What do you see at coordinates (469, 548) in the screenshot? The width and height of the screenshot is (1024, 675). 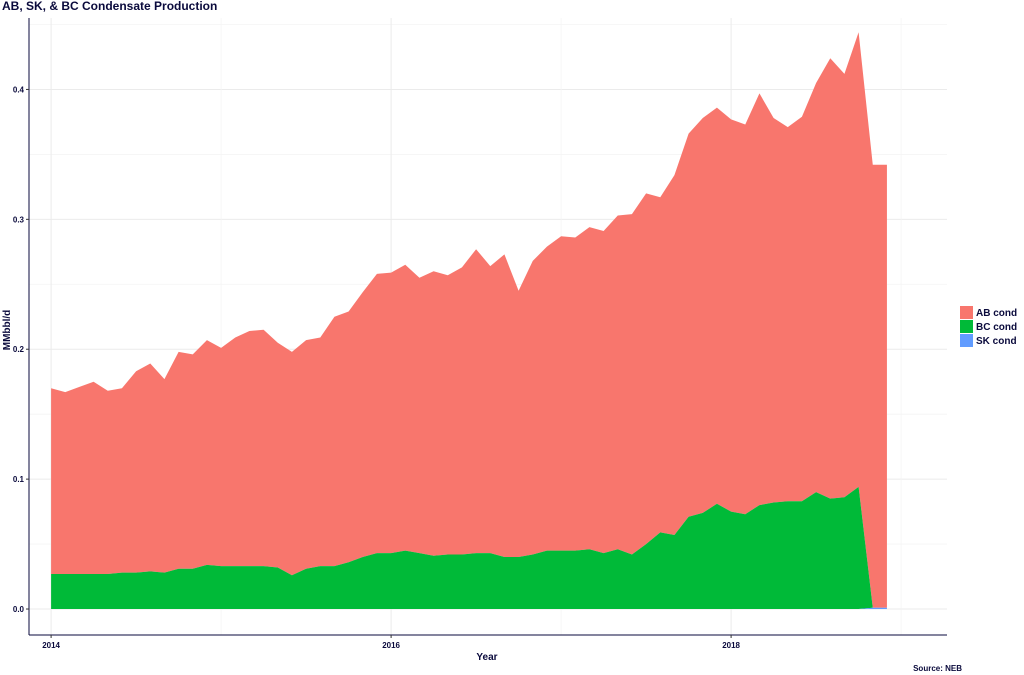 I see `area-bc-cond` at bounding box center [469, 548].